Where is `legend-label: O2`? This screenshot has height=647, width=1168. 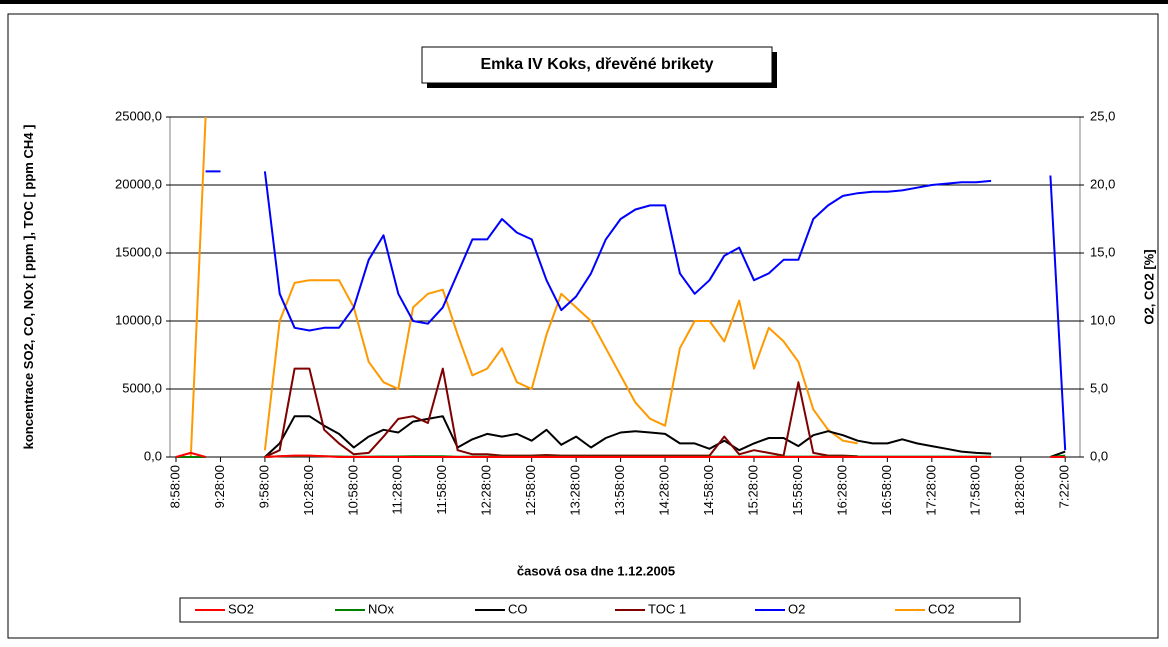 legend-label: O2 is located at coordinates (796, 608).